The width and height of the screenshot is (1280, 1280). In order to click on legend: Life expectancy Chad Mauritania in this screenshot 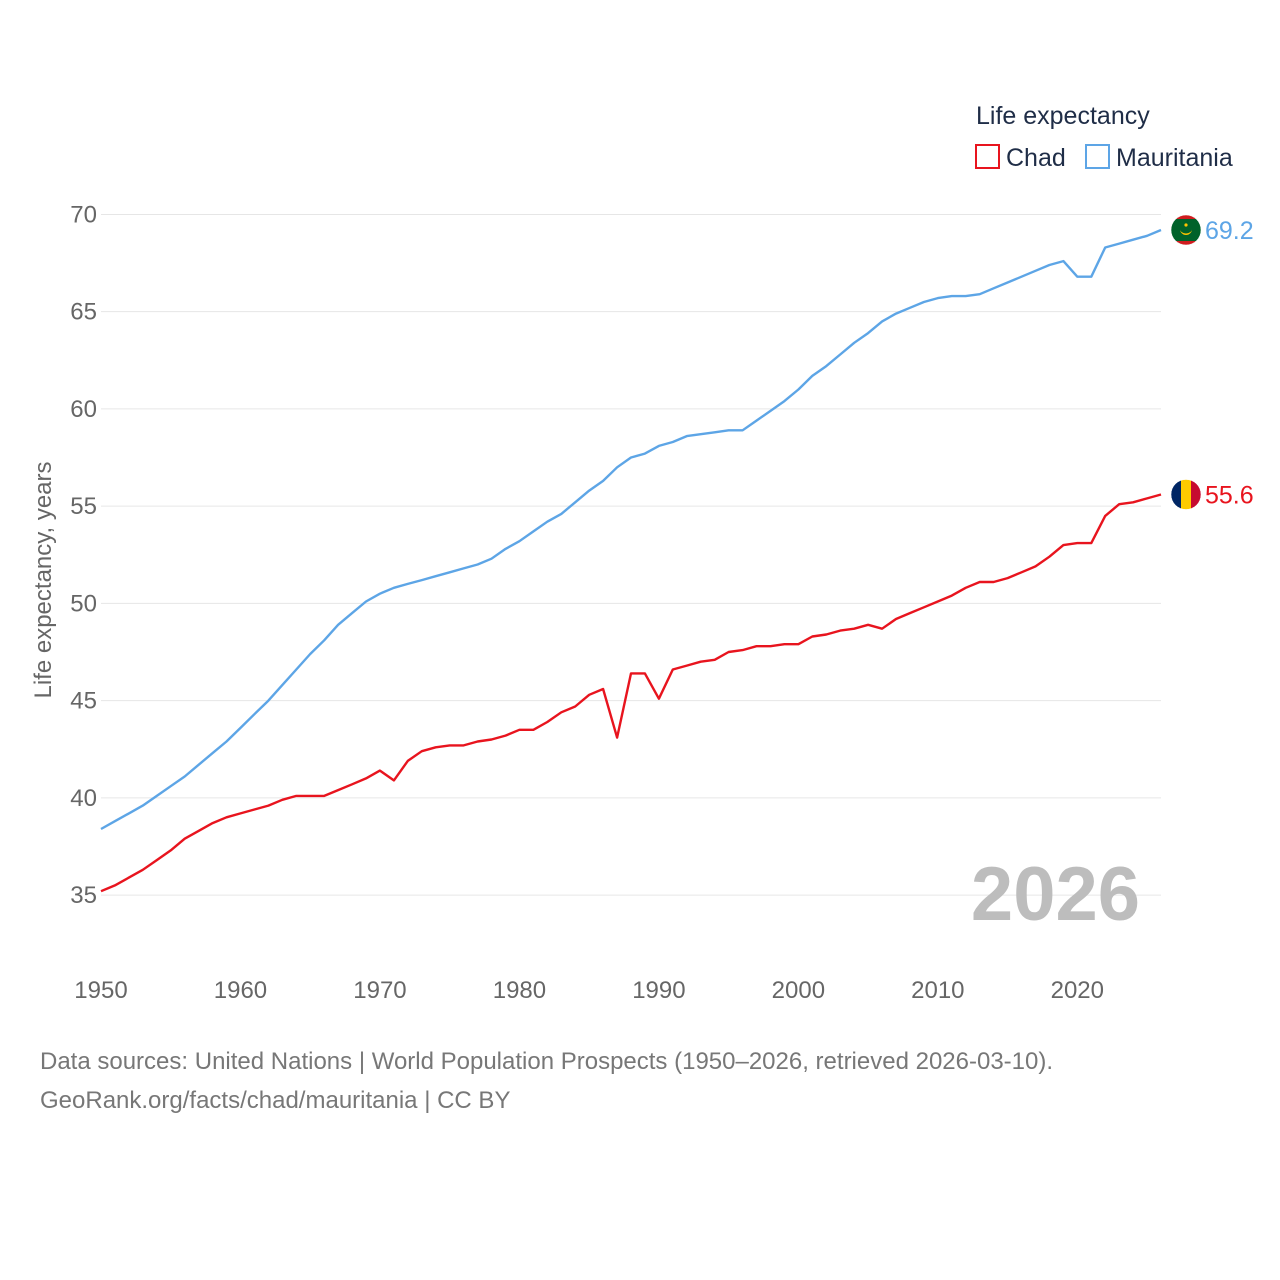, I will do `click(1104, 137)`.